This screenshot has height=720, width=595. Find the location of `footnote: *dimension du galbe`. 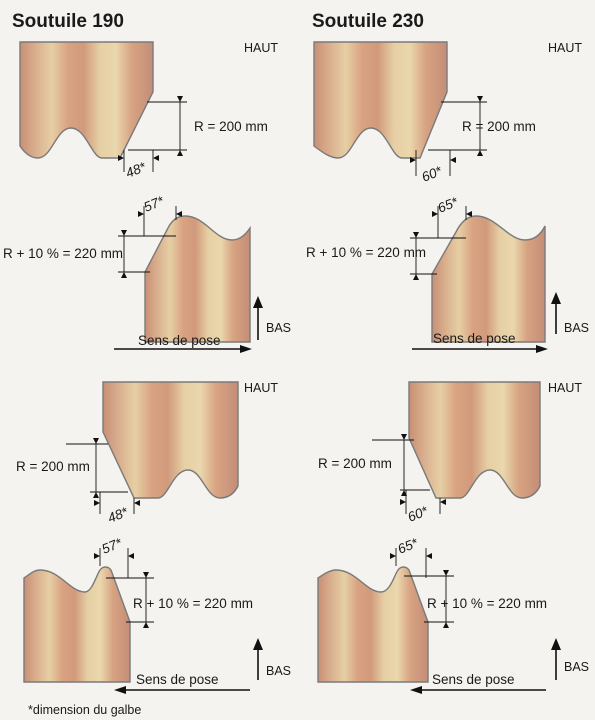

footnote: *dimension du galbe is located at coordinates (84, 710).